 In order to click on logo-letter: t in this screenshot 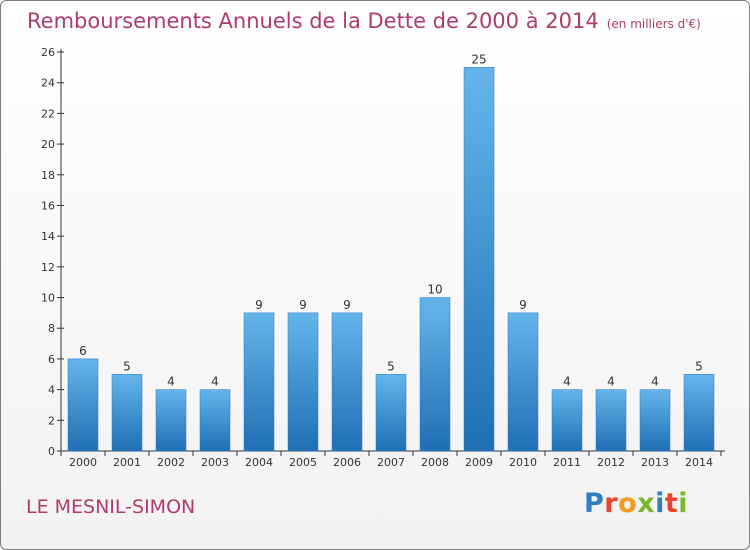, I will do `click(671, 503)`.